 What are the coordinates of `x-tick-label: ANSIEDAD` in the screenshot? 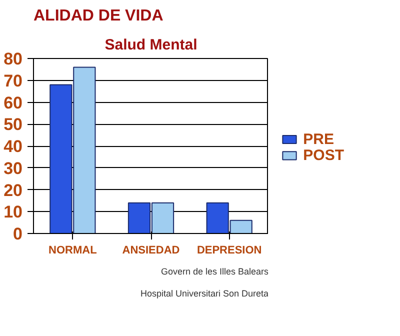 It's located at (151, 250).